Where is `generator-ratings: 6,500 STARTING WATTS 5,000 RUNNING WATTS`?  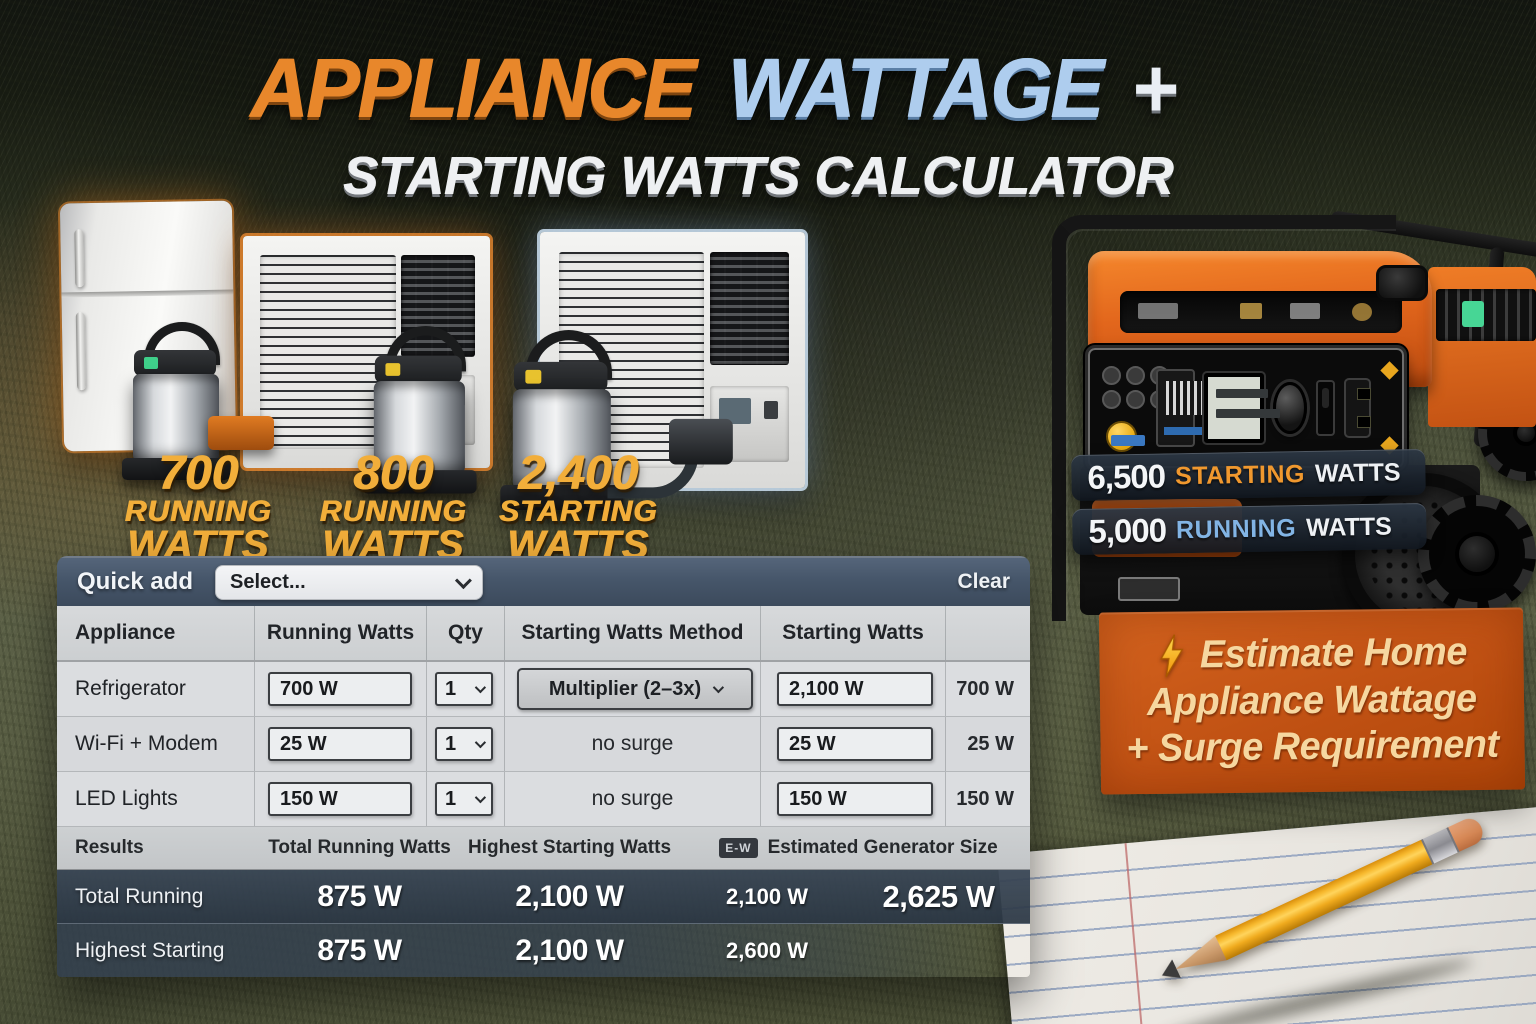
generator-ratings: 6,500 STARTING WATTS 5,000 RUNNING WATTS is located at coordinates (1249, 505).